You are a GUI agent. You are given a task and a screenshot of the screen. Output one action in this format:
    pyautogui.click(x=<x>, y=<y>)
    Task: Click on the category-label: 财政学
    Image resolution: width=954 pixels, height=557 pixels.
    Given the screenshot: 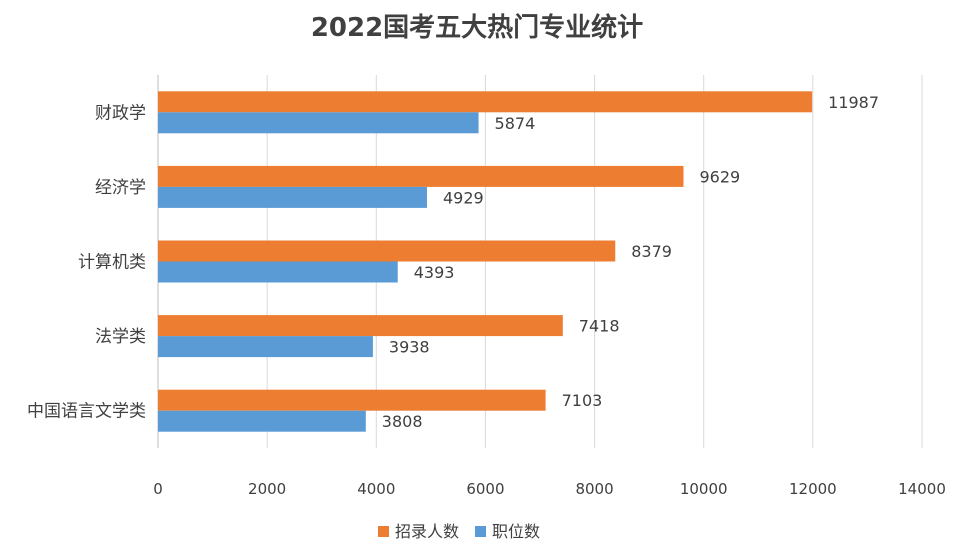 What is the action you would take?
    pyautogui.click(x=120, y=113)
    